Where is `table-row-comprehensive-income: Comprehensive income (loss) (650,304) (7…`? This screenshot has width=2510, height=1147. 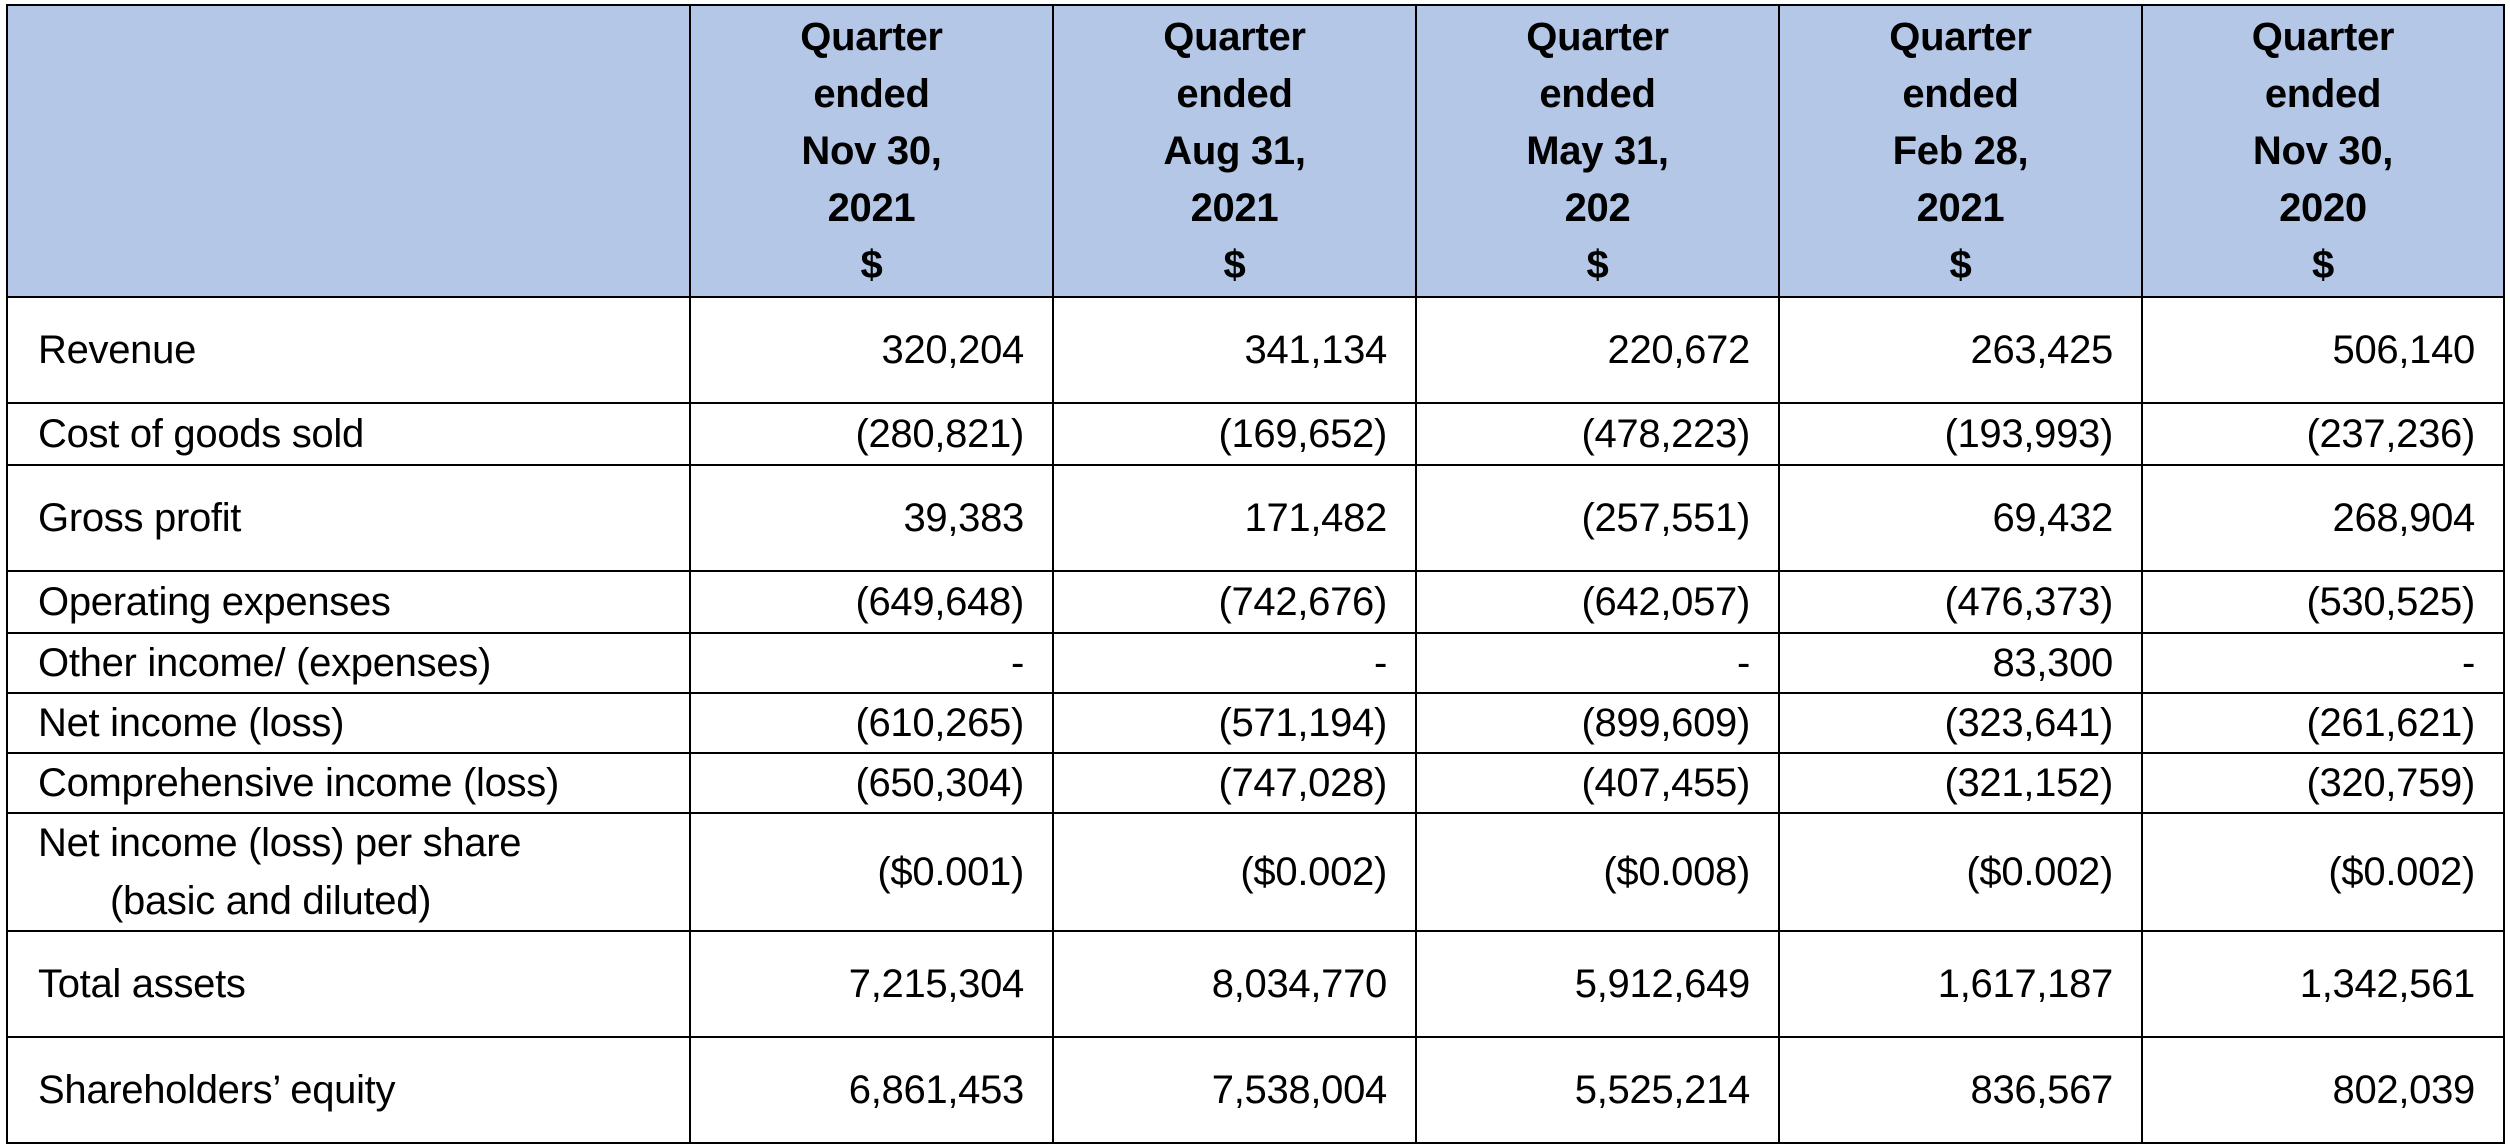 table-row-comprehensive-income: Comprehensive income (loss) (650,304) (7… is located at coordinates (1255, 783).